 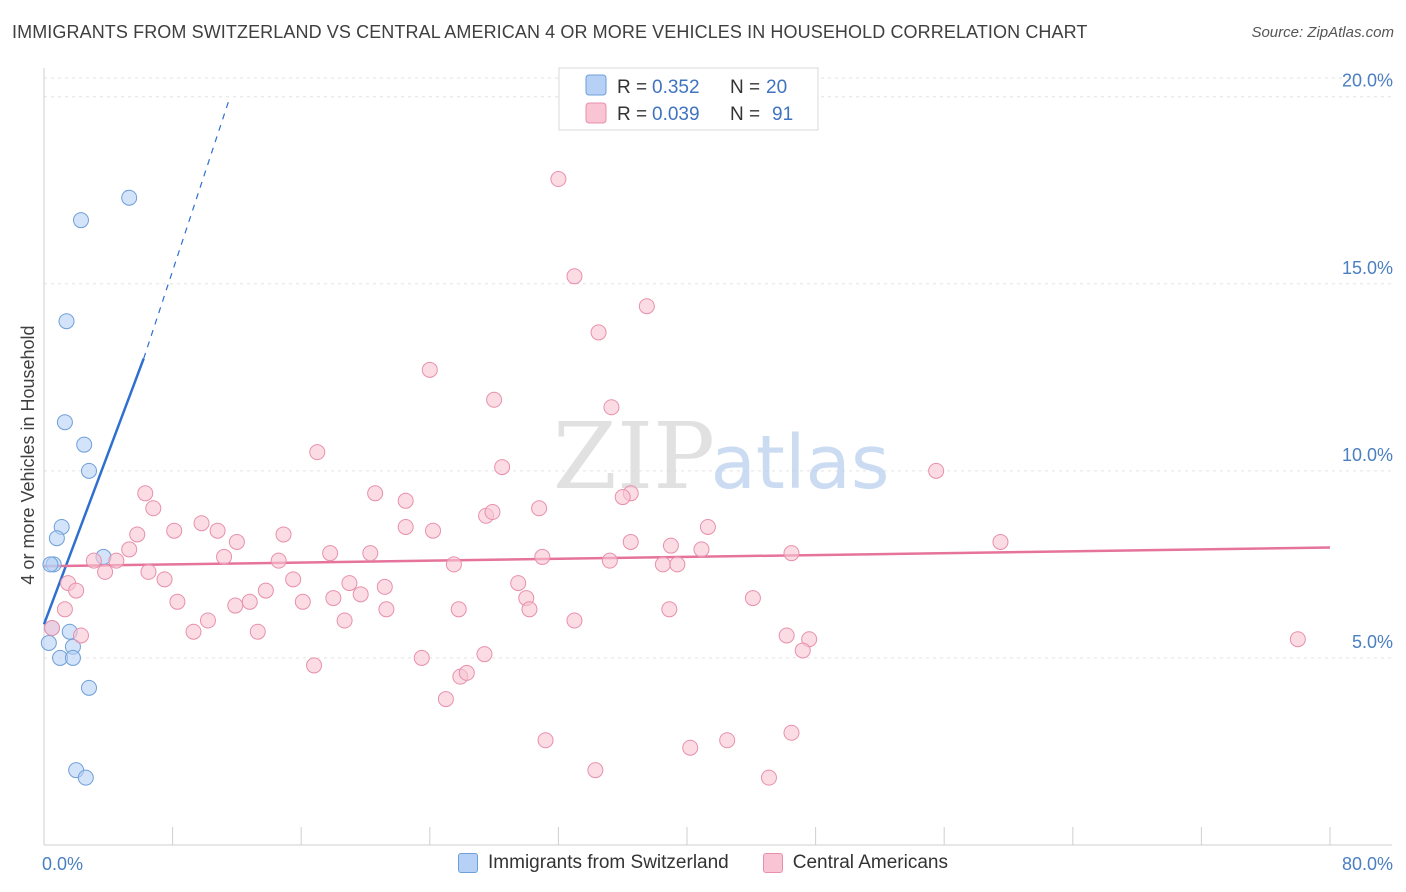 What do you see at coordinates (772, 863) in the screenshot?
I see `series-swatch-central-americans` at bounding box center [772, 863].